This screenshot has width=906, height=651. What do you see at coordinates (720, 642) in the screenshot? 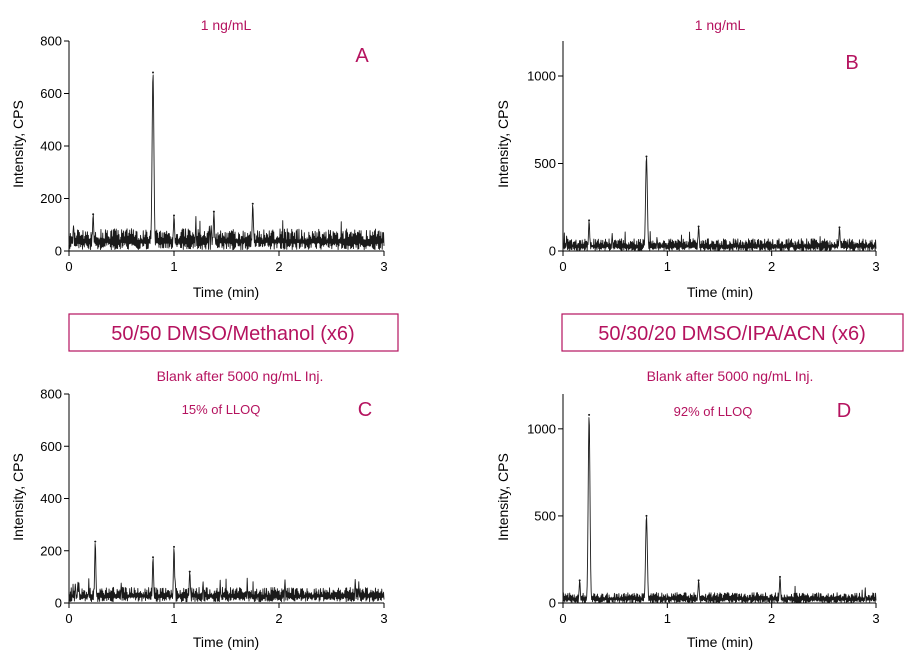
I see `panel-d-xlabel: Time (min)` at bounding box center [720, 642].